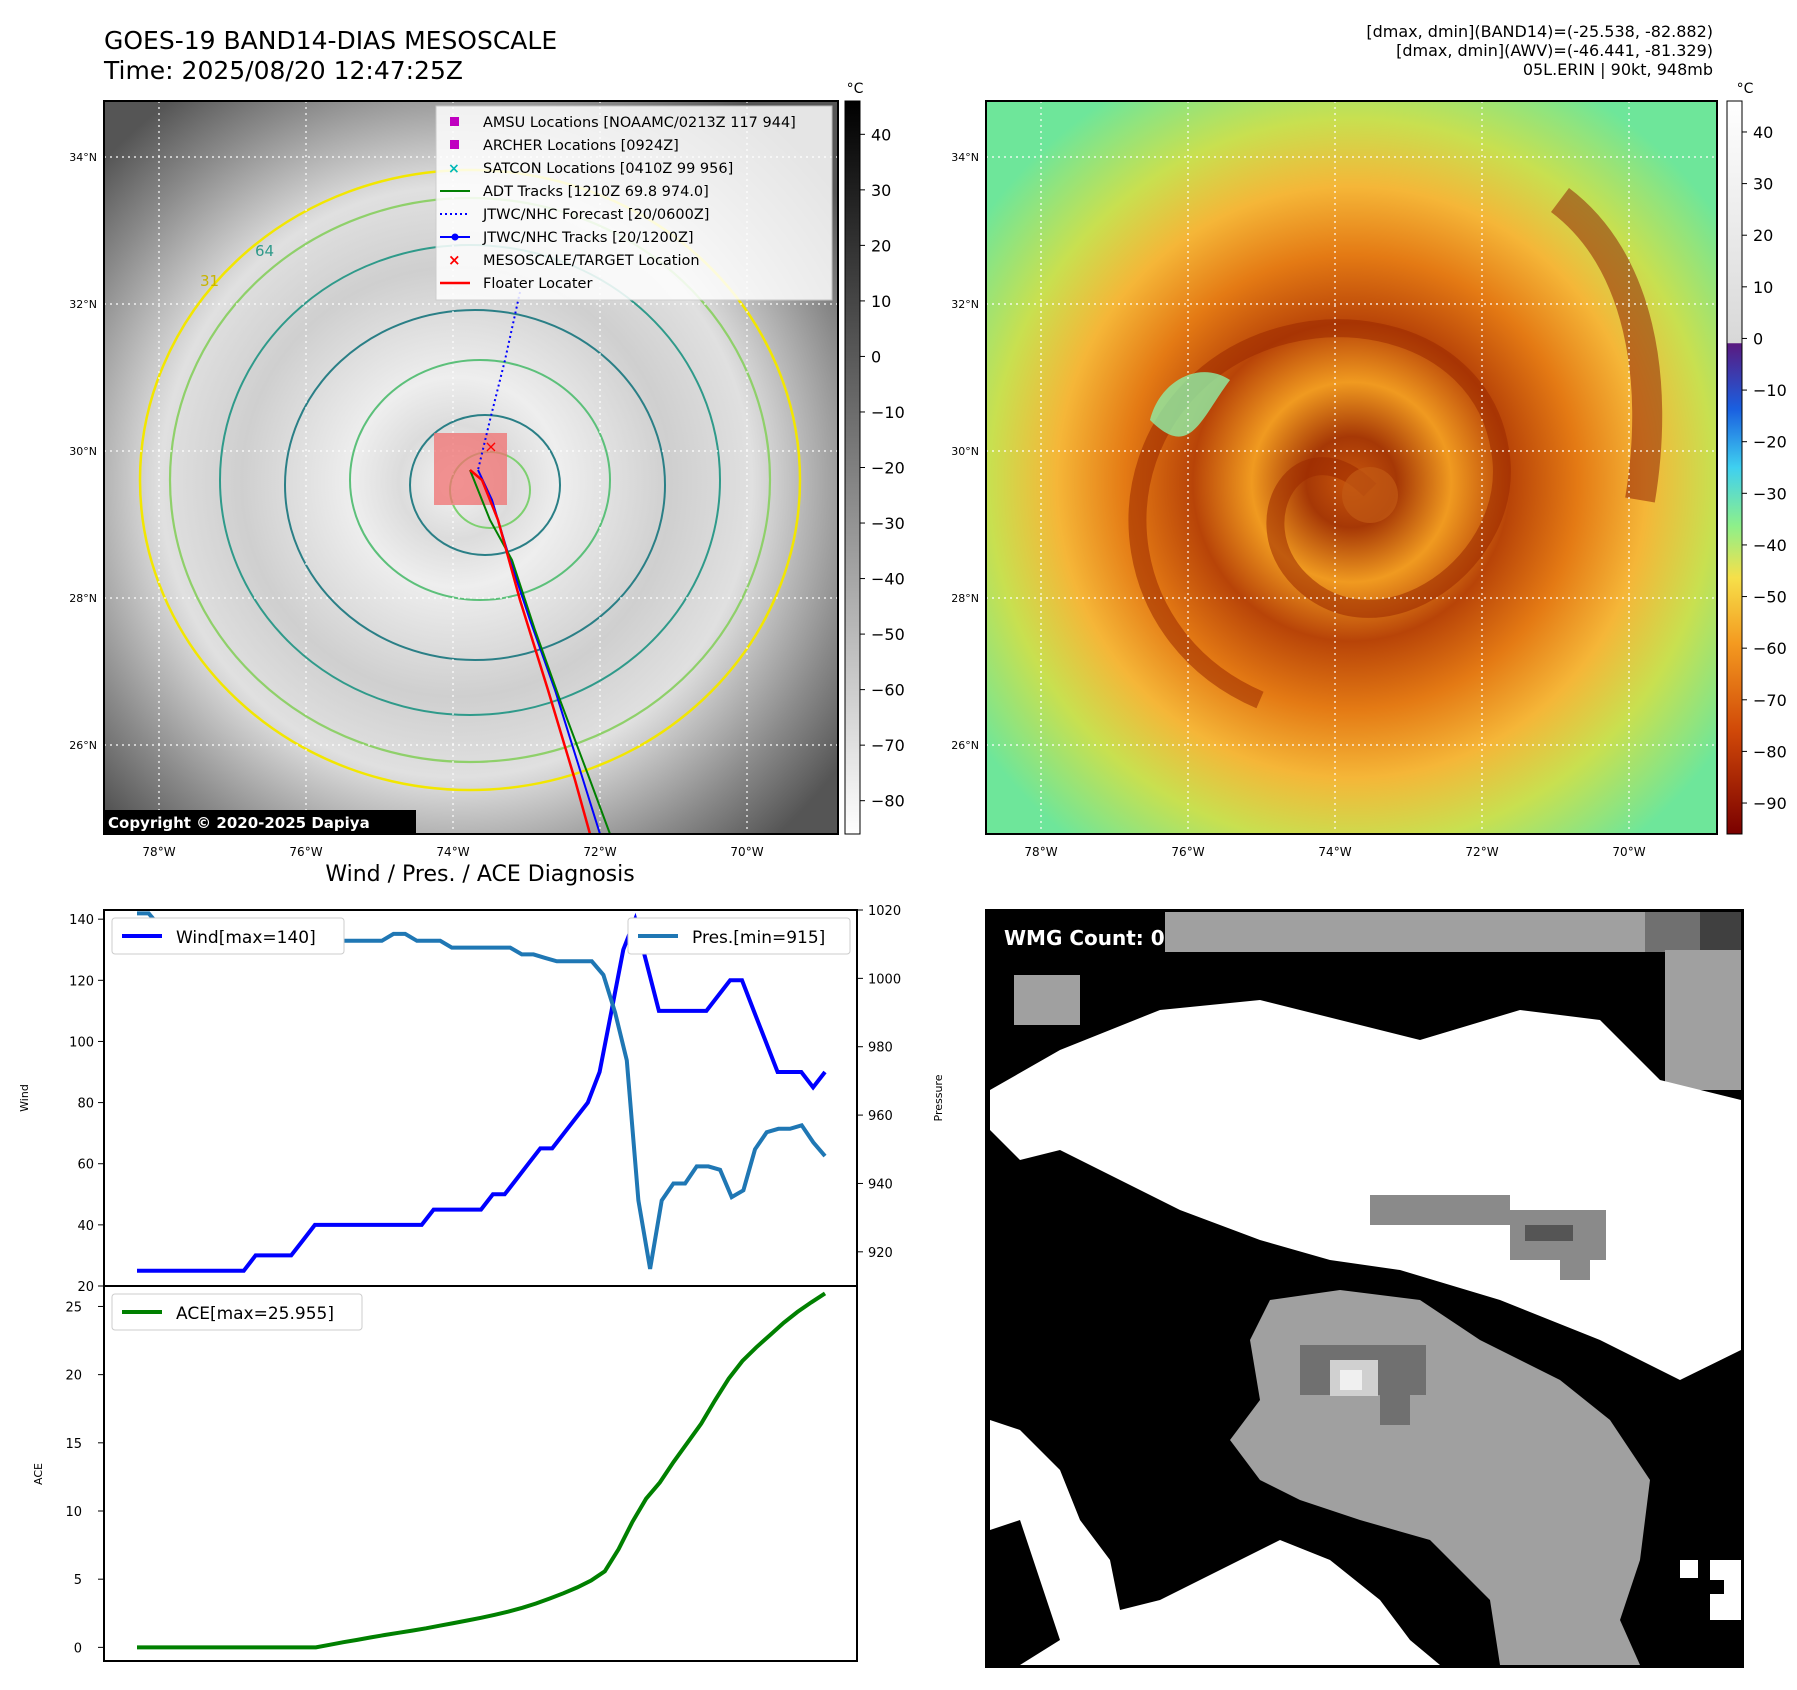 The width and height of the screenshot is (1797, 1690). I want to click on legend-amsu: AMSU Locations [NOAAMC/0213Z 117 944], so click(639, 123).